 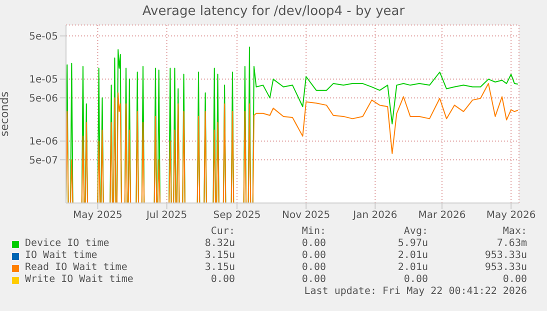 I want to click on x-tick-label: Jul 2025, so click(x=166, y=216).